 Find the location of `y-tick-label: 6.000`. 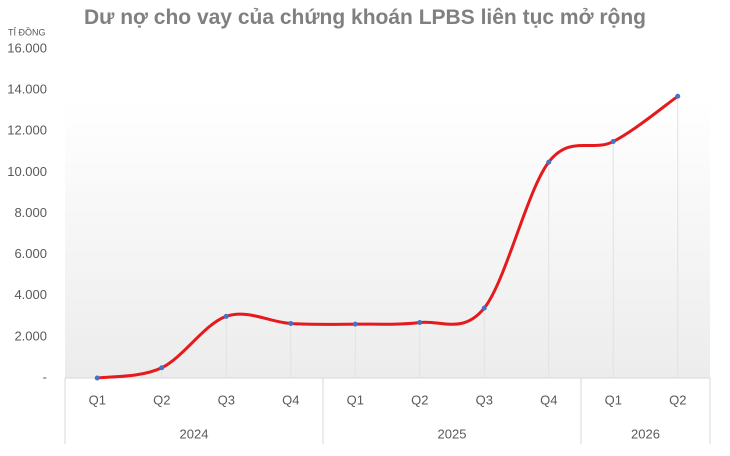

y-tick-label: 6.000 is located at coordinates (30, 253).